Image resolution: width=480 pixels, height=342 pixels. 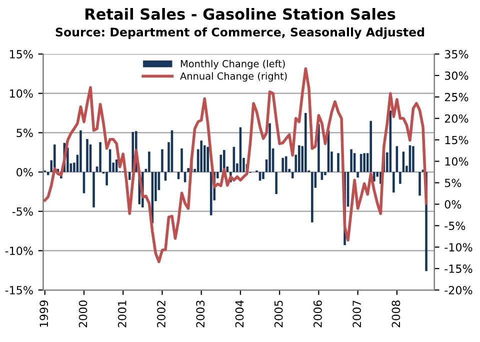 What do you see at coordinates (456, 75) in the screenshot?
I see `y2-tick-label: 30%` at bounding box center [456, 75].